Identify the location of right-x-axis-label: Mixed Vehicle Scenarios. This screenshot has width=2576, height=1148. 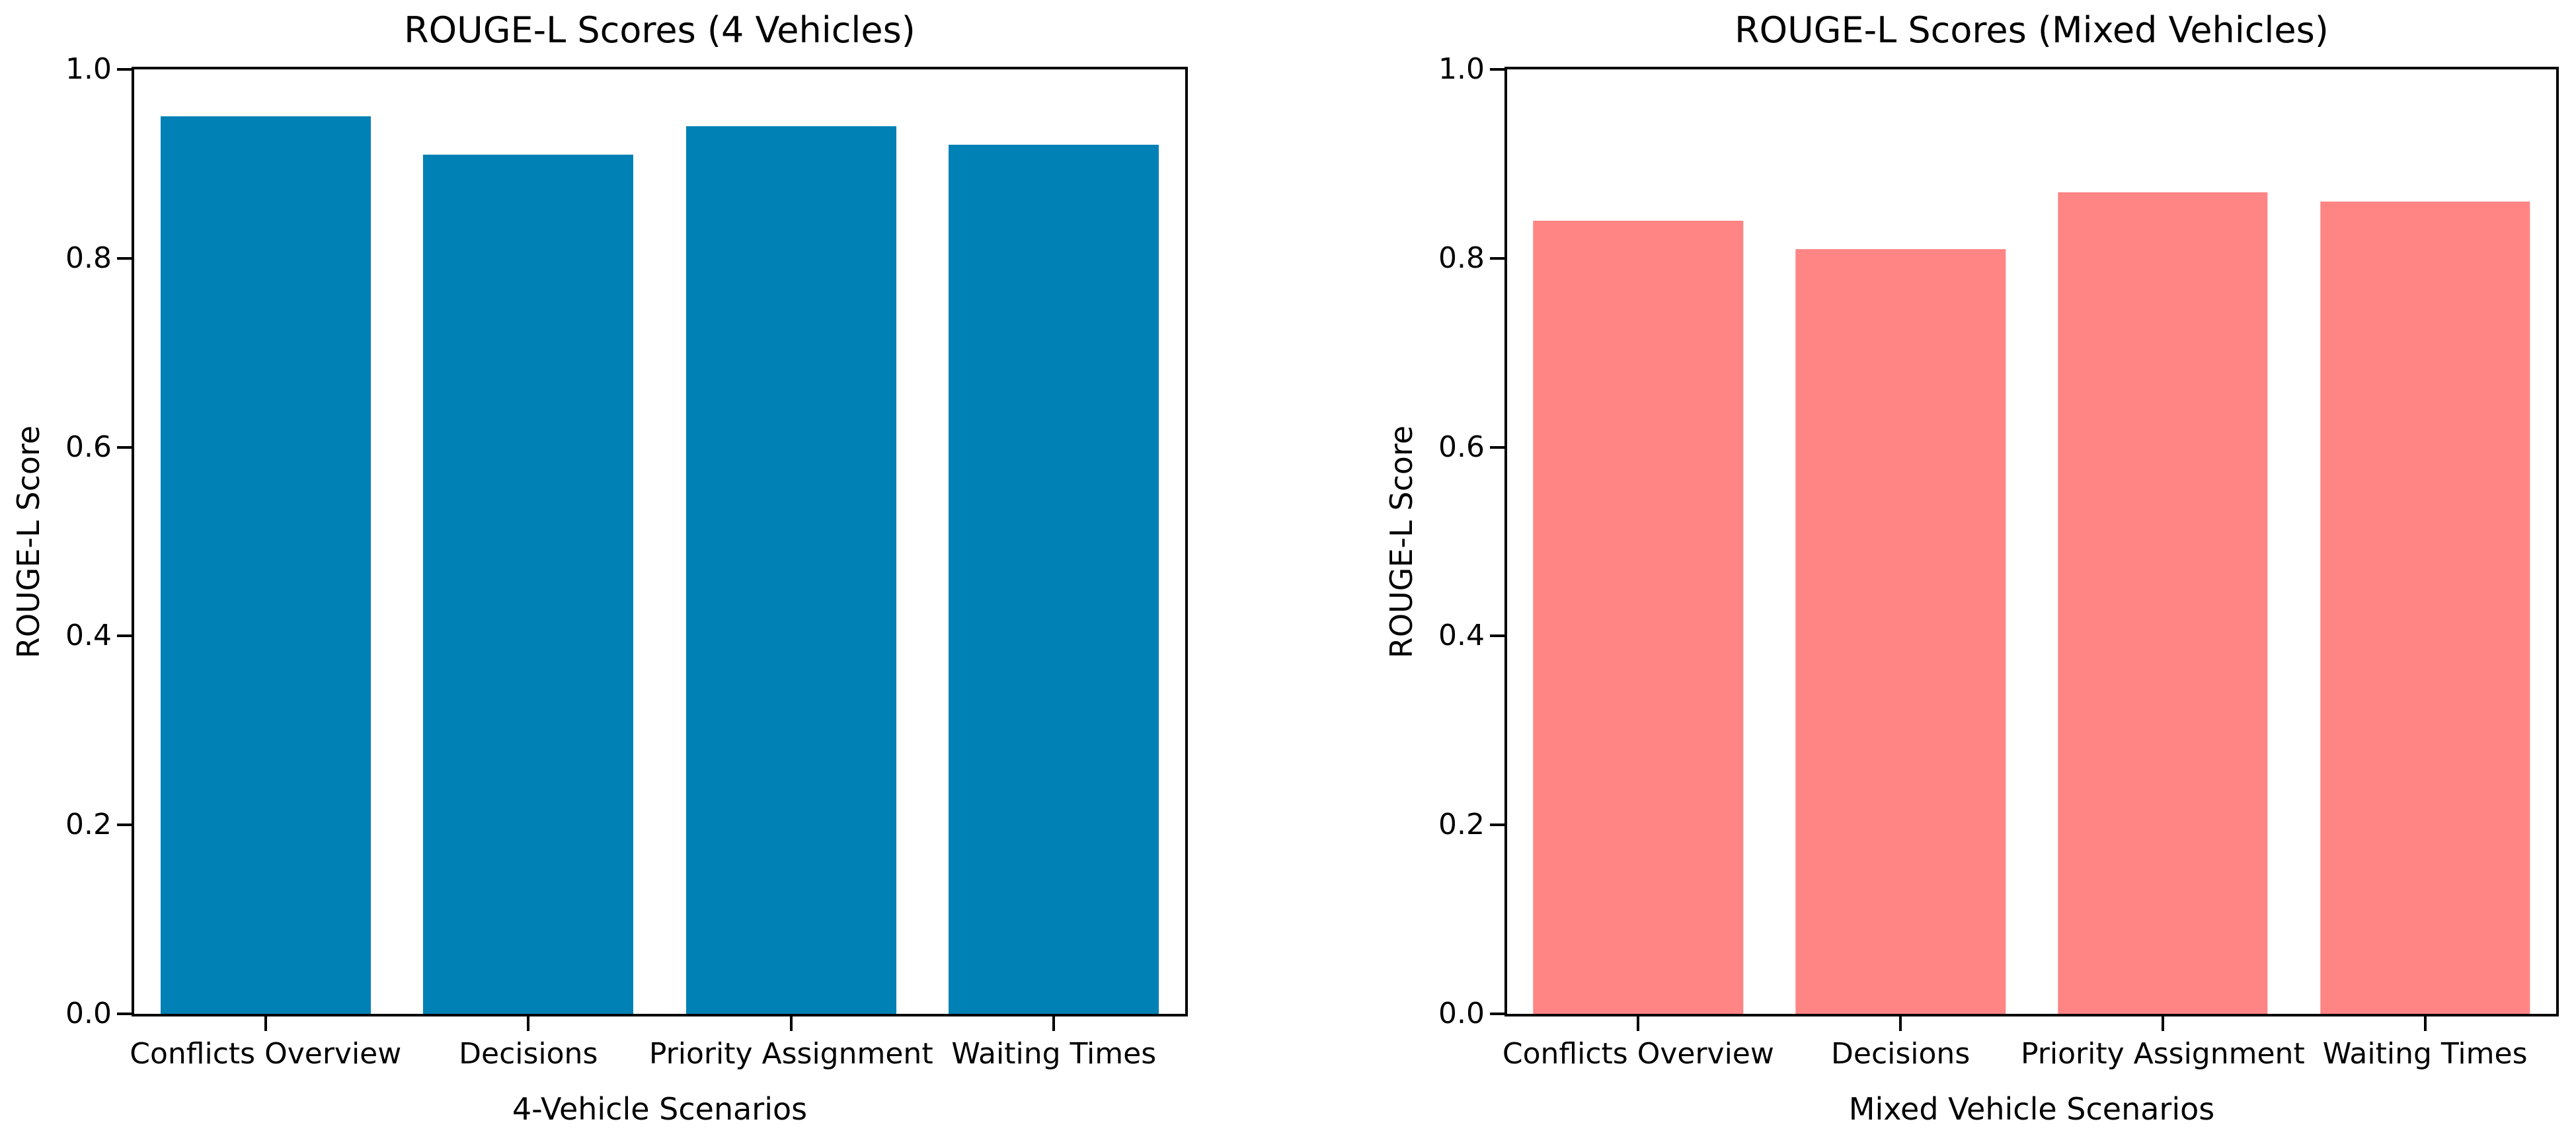
(2031, 1109).